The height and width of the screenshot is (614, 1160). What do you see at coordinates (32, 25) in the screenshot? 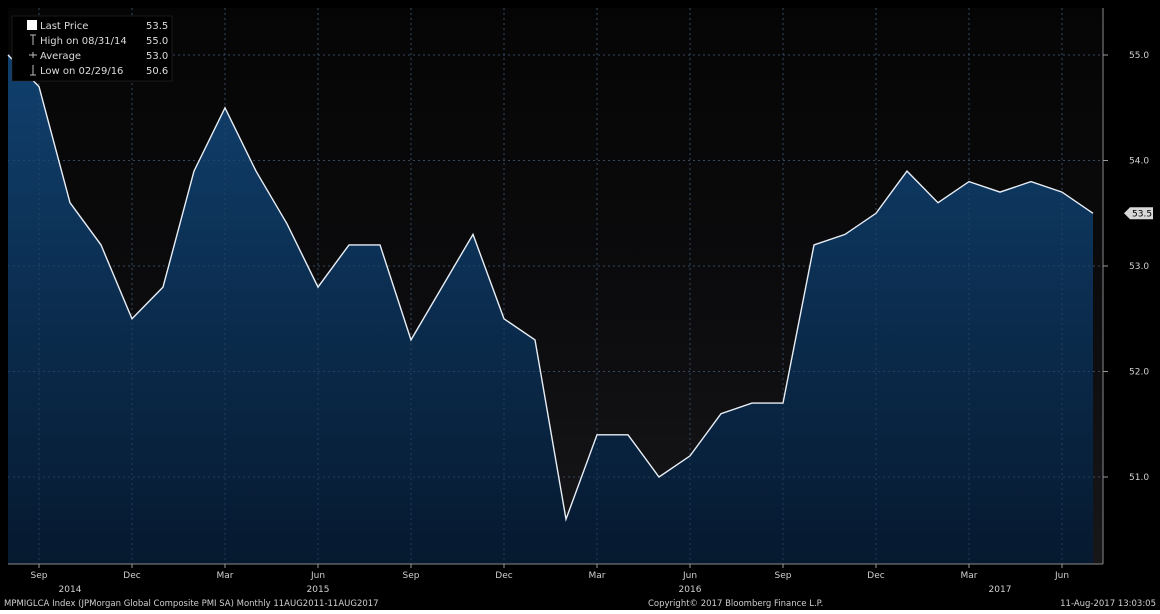
I see `last-price-marker-icon` at bounding box center [32, 25].